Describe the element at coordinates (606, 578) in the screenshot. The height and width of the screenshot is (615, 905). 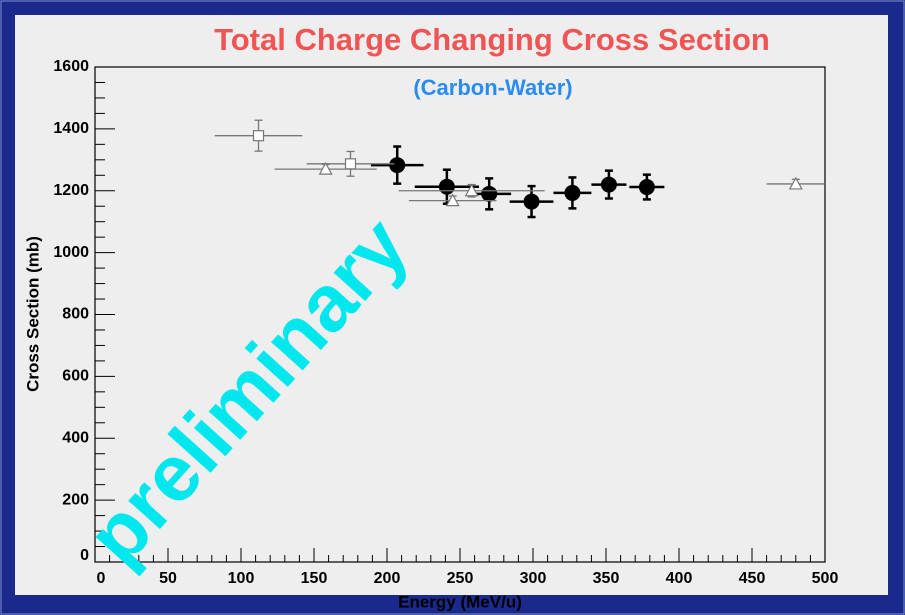
I see `x-tick-label: 350` at that location.